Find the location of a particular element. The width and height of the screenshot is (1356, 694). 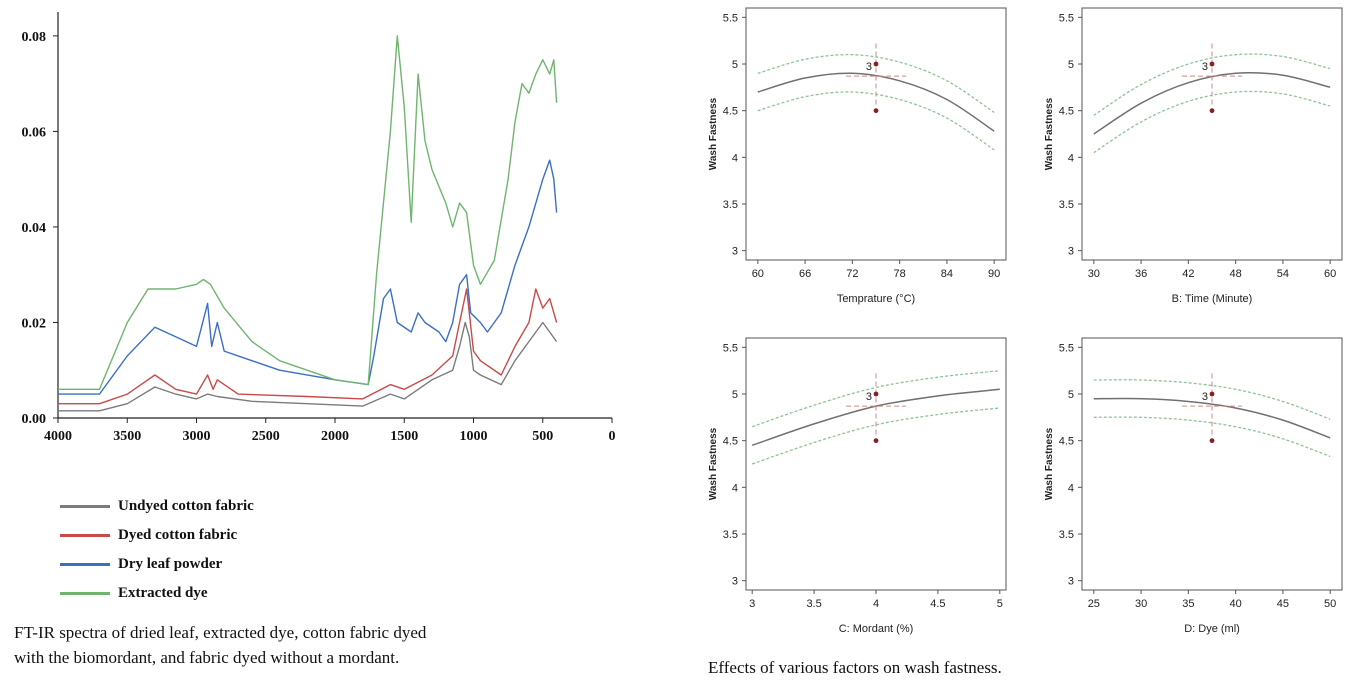

wf-dye-center-count-label: 3 is located at coordinates (1205, 397).